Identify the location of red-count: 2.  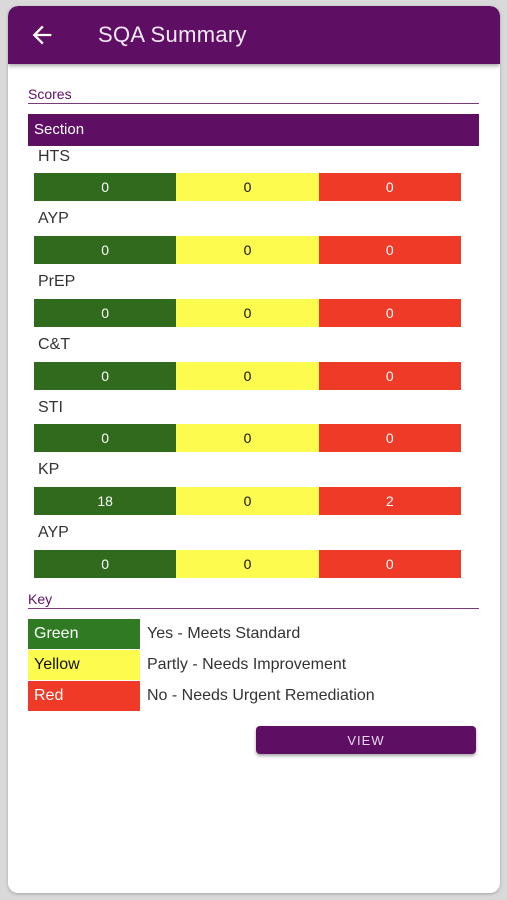
(389, 501).